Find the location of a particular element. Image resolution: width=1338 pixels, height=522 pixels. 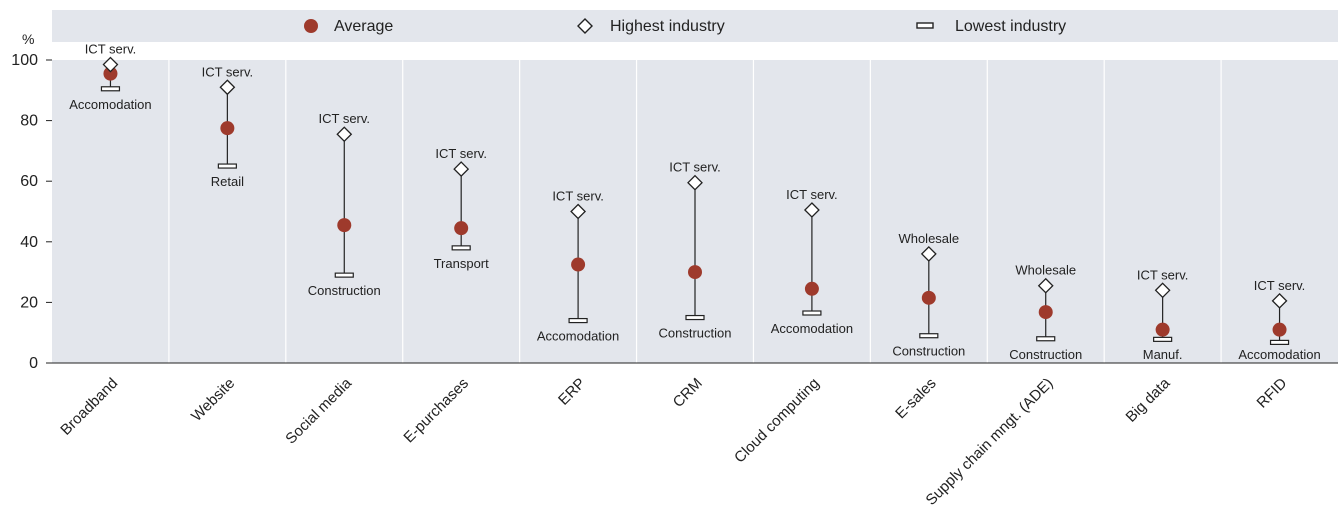

legend: Average Highest industry Lowest industry is located at coordinates (685, 26).